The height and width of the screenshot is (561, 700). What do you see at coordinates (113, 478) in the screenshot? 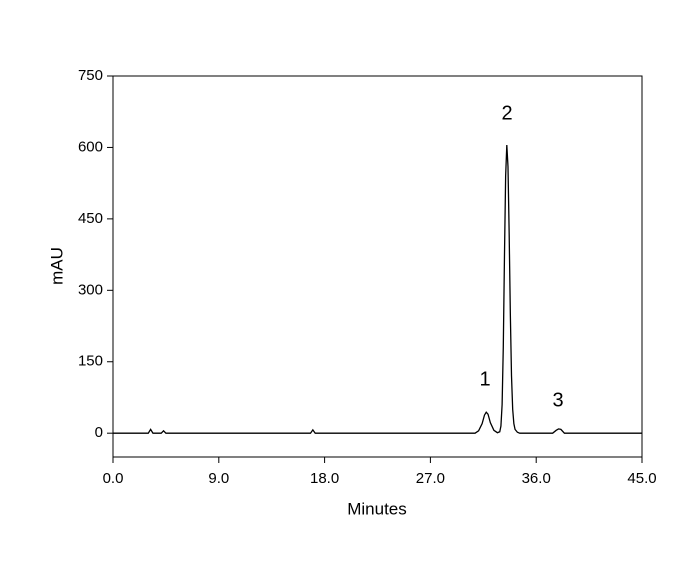
I see `x-tick-label: 0.0` at bounding box center [113, 478].